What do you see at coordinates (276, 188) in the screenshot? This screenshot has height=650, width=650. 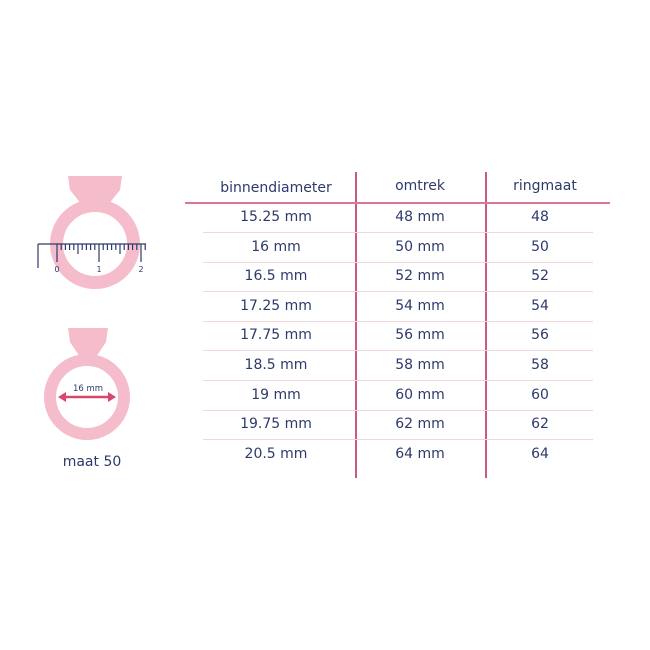 I see `header-binnendiameter: binnendiameter` at bounding box center [276, 188].